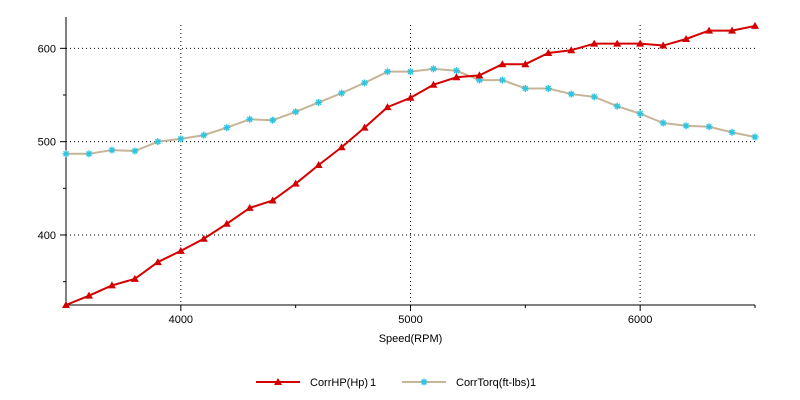 This screenshot has height=400, width=800. I want to click on legend-item-corrtorq: CorrTorq(ft-lbs) 1, so click(469, 383).